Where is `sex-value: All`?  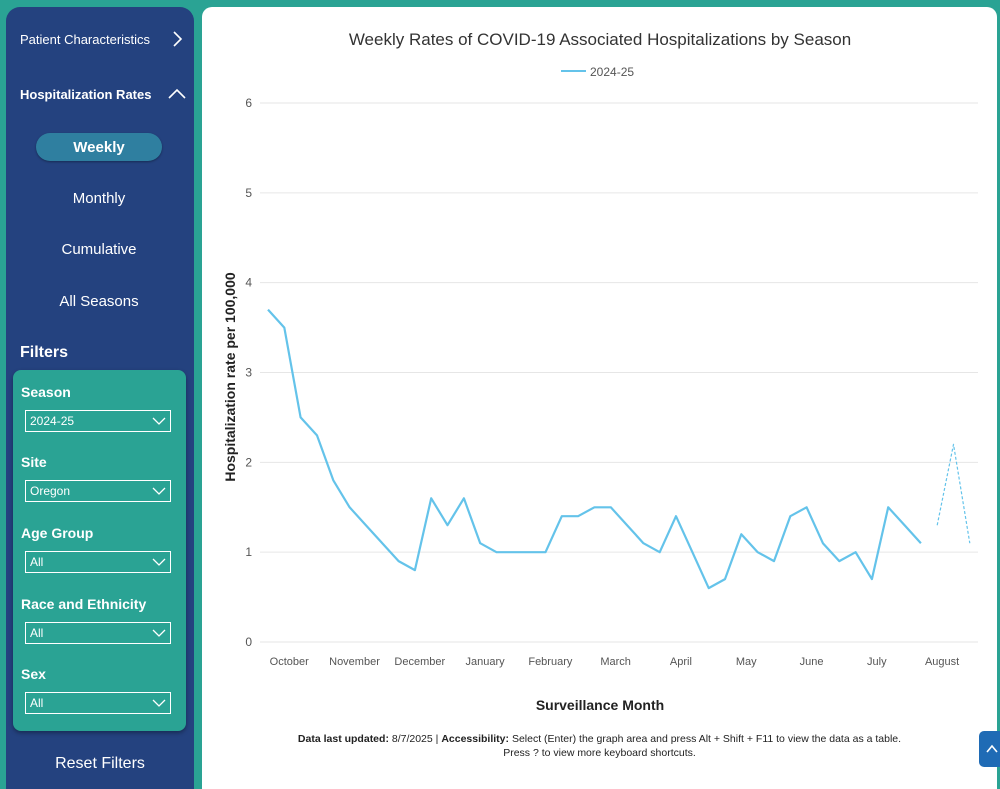 sex-value: All is located at coordinates (37, 703).